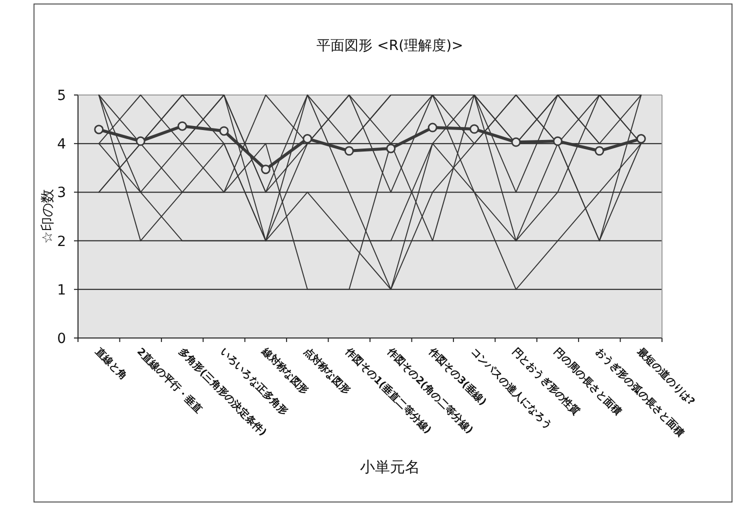 This screenshot has width=736, height=507. I want to click on y-axis-title: ☆印の数, so click(48, 216).